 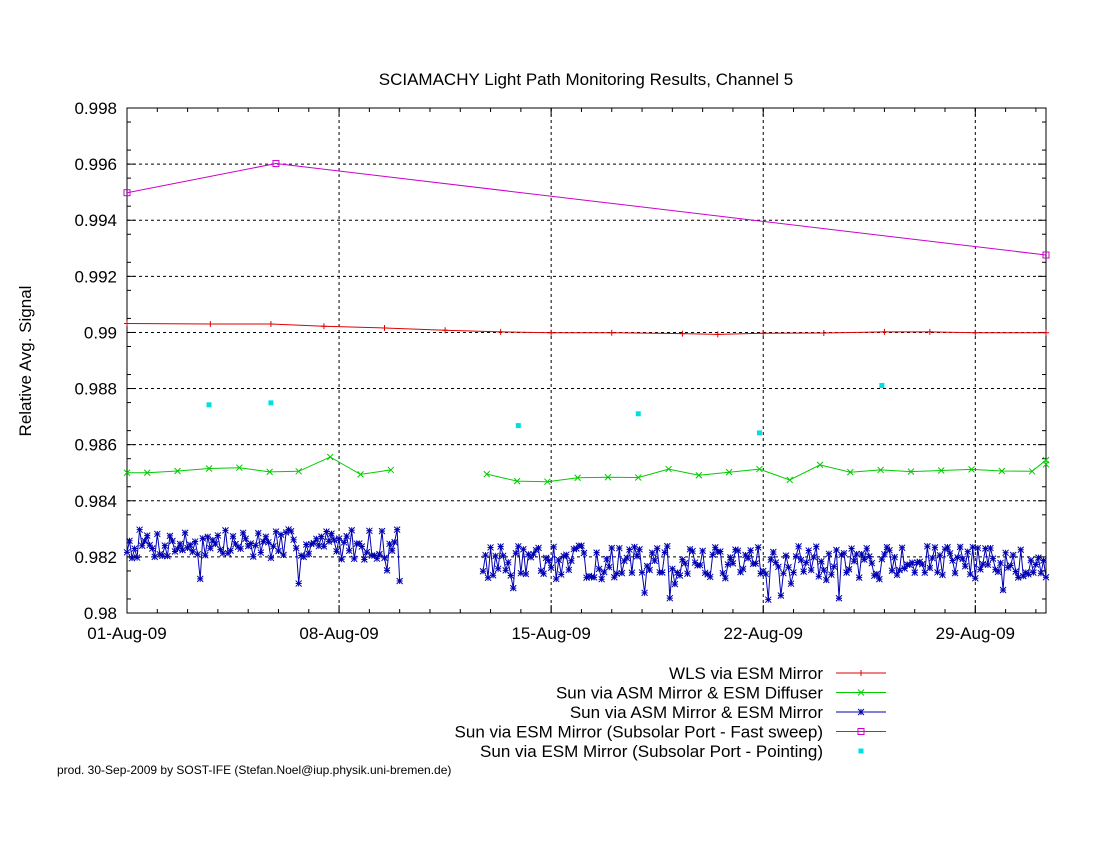 What do you see at coordinates (95, 108) in the screenshot?
I see `y-tick-label: 0.998` at bounding box center [95, 108].